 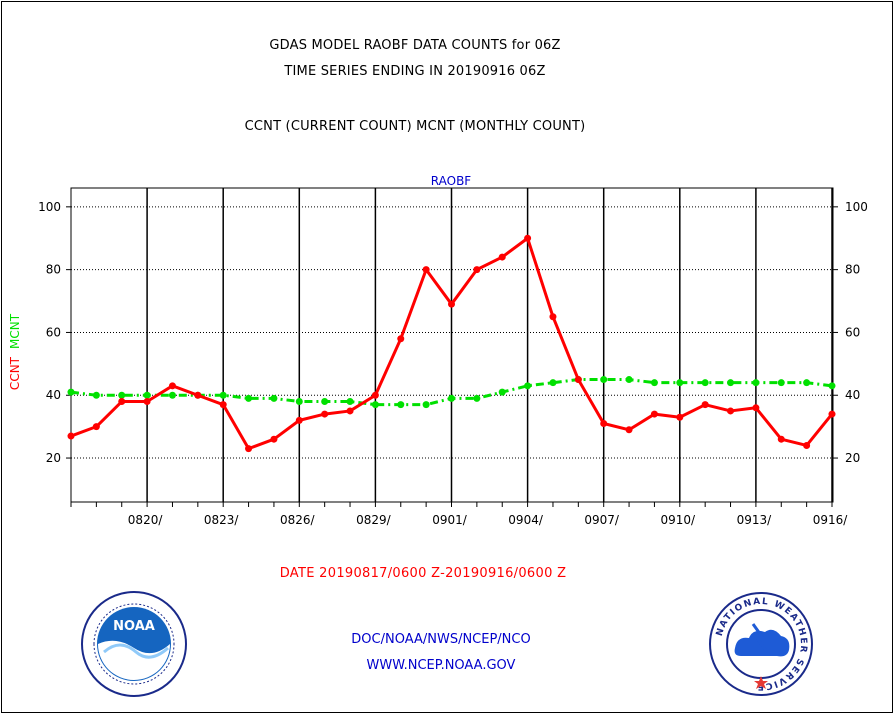 What do you see at coordinates (602, 520) in the screenshot?
I see `x-tick-label: 0907/` at bounding box center [602, 520].